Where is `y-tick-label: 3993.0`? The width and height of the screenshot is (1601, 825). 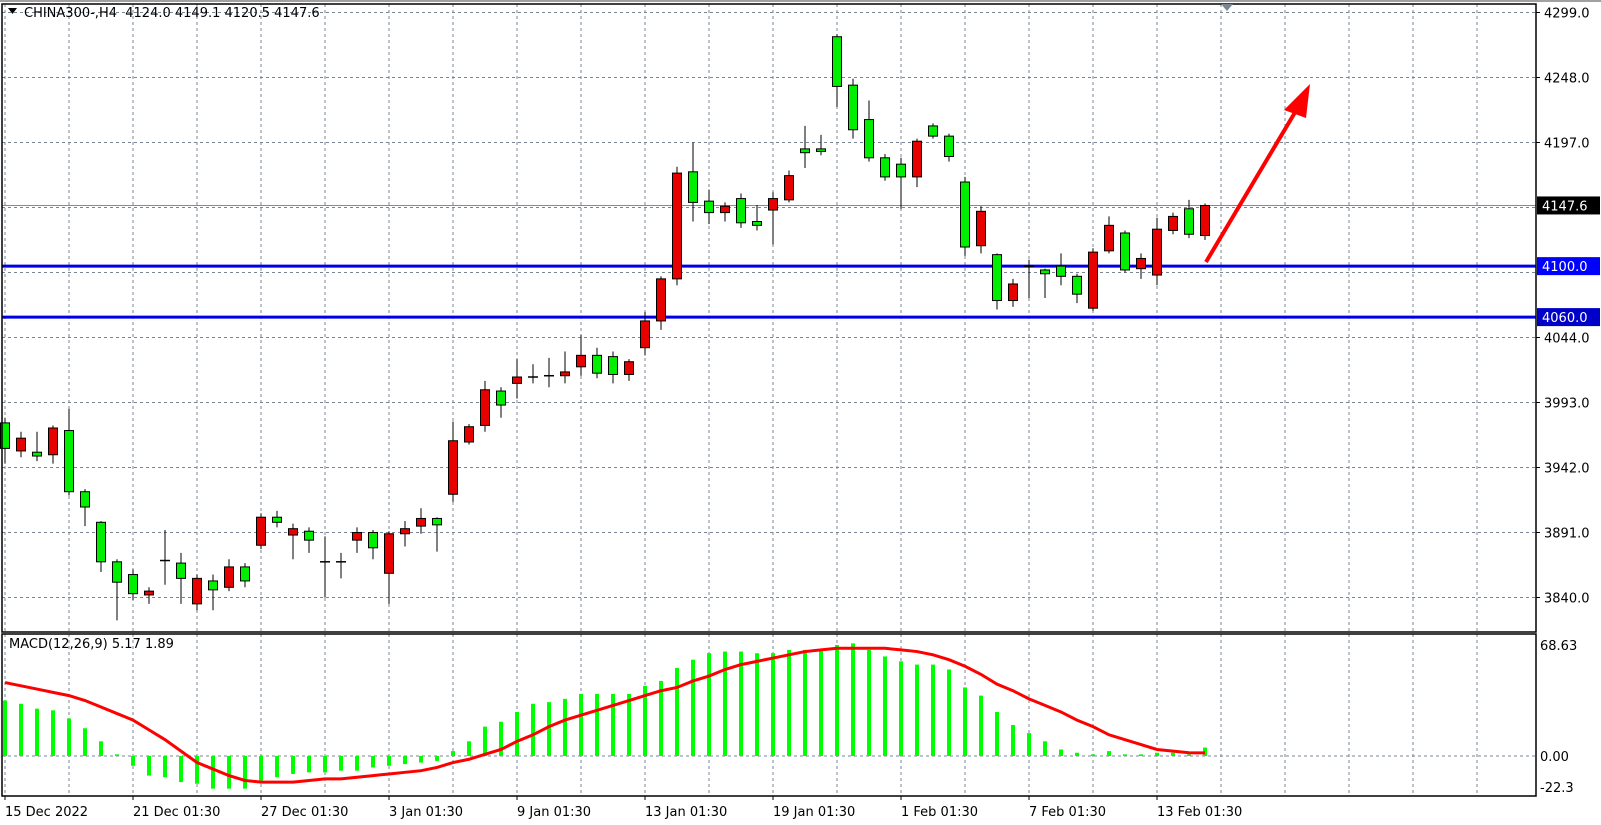
y-tick-label: 3993.0 is located at coordinates (1567, 403).